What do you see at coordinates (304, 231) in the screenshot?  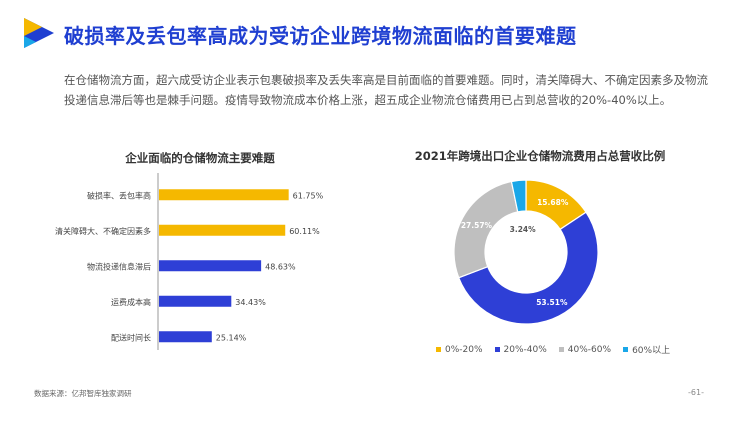 I see `bar-value-label: 60.11%` at bounding box center [304, 231].